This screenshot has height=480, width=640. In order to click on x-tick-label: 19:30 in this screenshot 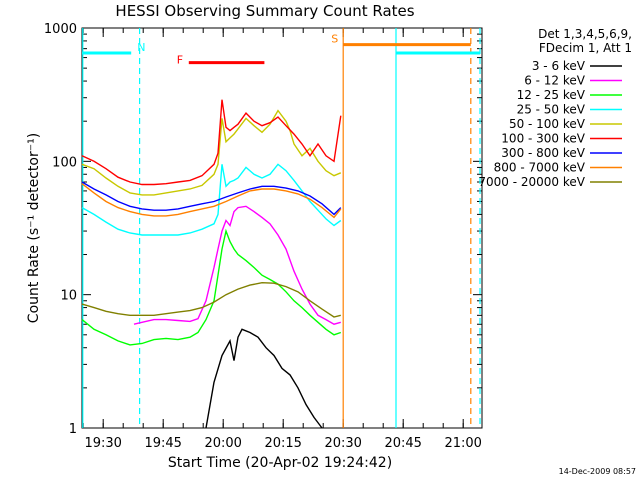, I will do `click(102, 443)`.